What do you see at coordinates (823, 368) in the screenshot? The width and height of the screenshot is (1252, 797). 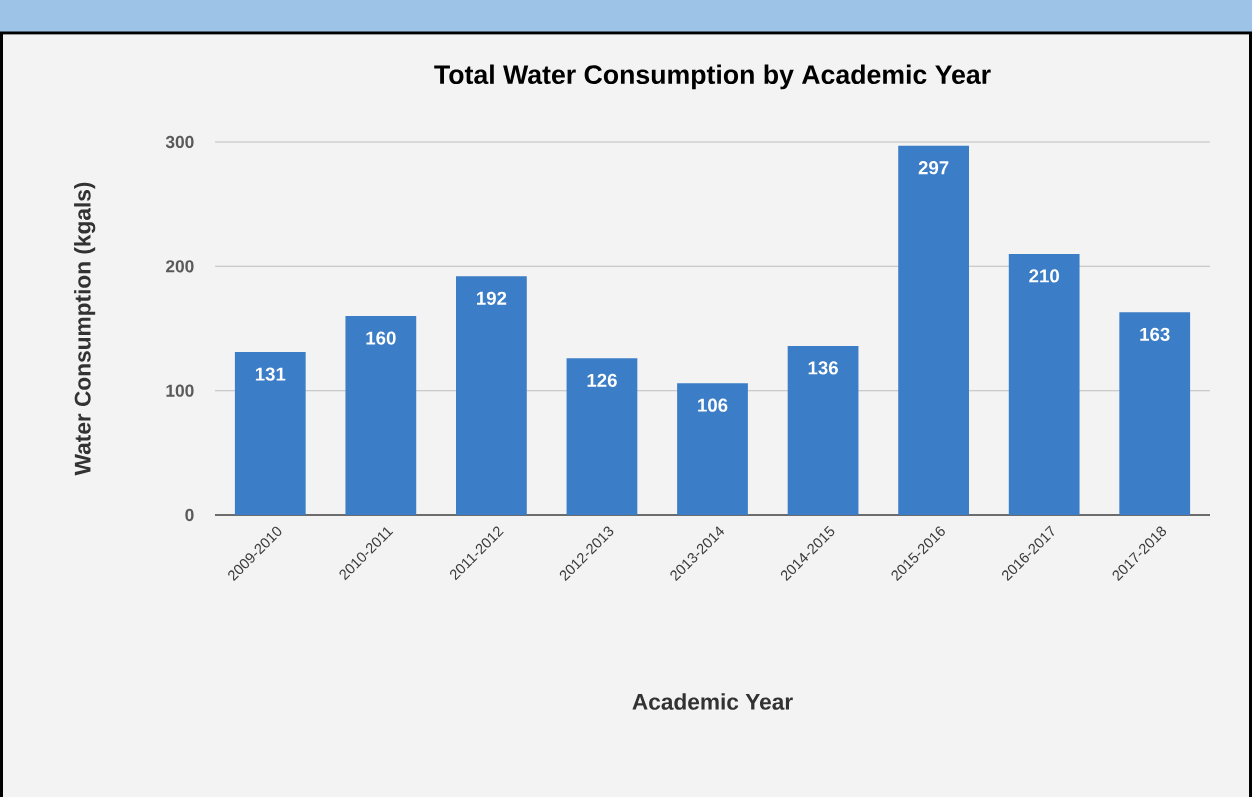 I see `data-label: 136` at bounding box center [823, 368].